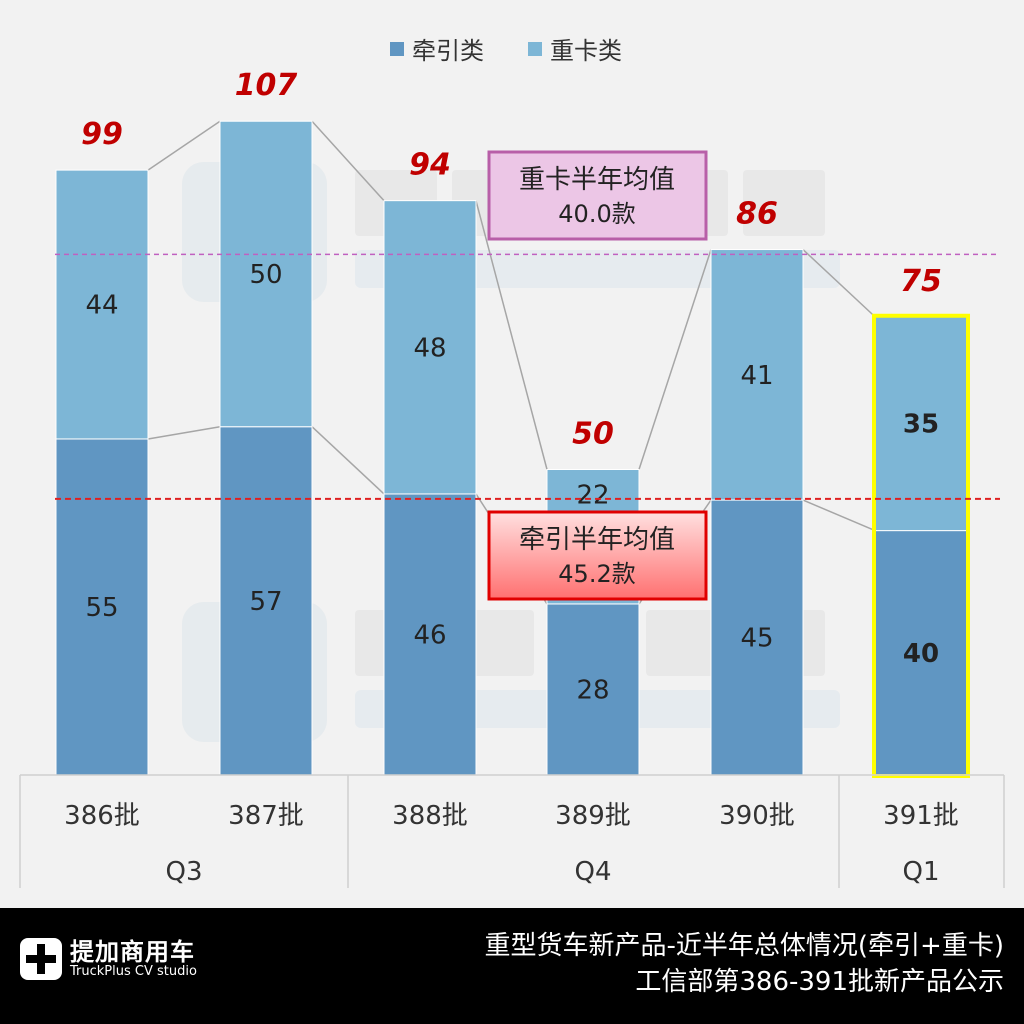 Image resolution: width=1024 pixels, height=1024 pixels. Describe the element at coordinates (183, 872) in the screenshot. I see `group-label: Q3` at that location.